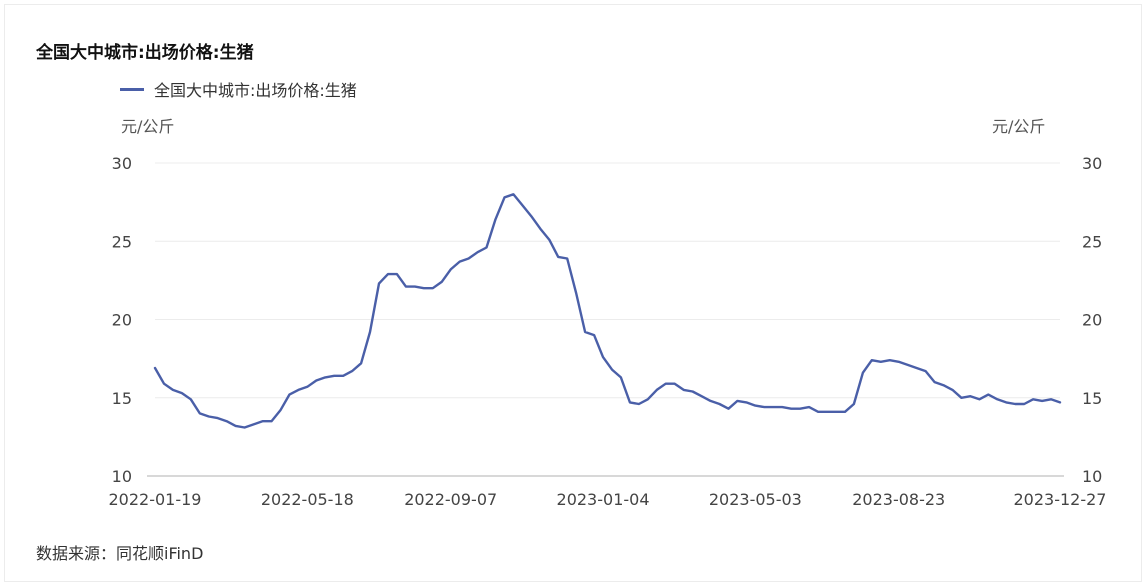  I want to click on y-axis-right-unit: 元/公斤, so click(1019, 126).